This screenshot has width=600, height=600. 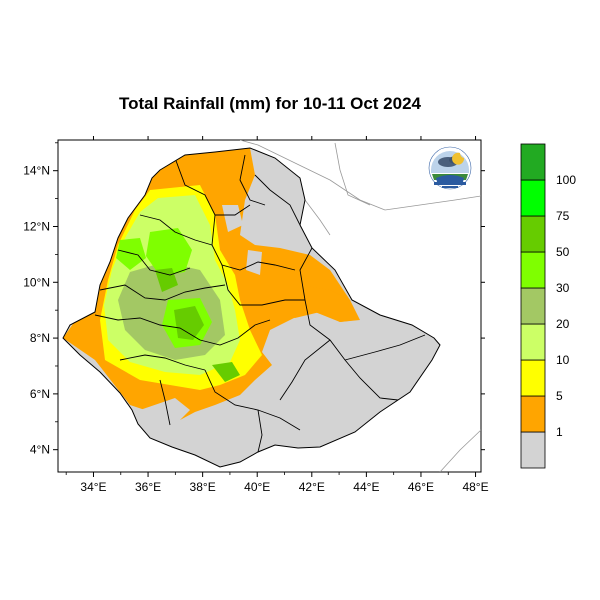 I want to click on x-tick-label: 48°E, so click(x=475, y=487).